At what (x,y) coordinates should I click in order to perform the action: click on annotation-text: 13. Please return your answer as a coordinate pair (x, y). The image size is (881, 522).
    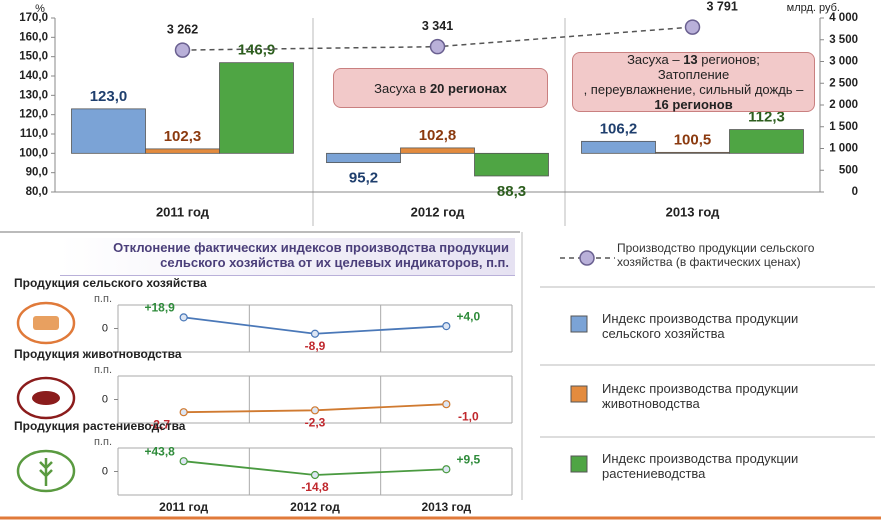
    Looking at the image, I should click on (690, 59).